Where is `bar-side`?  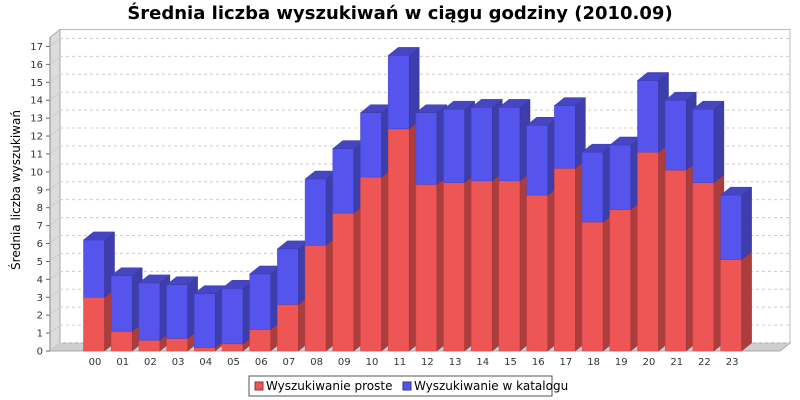
bar-side is located at coordinates (746, 301).